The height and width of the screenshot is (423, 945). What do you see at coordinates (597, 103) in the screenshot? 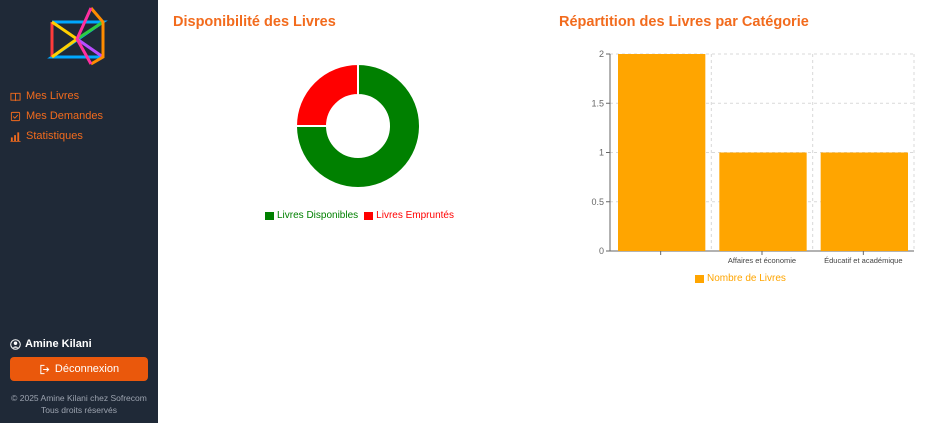
I see `y-tick-label: 1.5` at bounding box center [597, 103].